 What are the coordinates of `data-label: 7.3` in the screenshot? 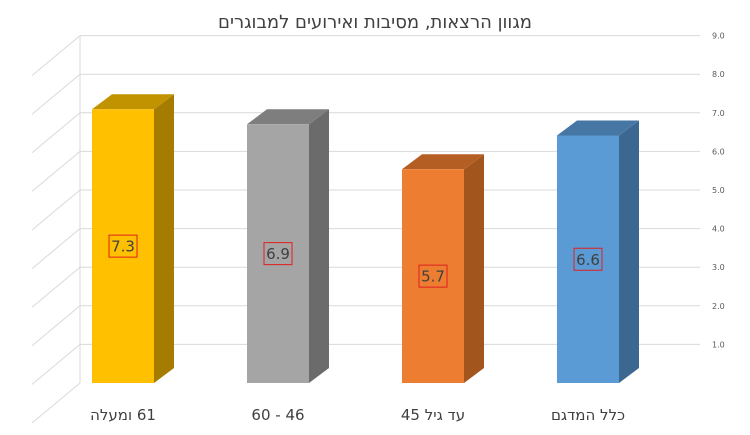 It's located at (123, 247).